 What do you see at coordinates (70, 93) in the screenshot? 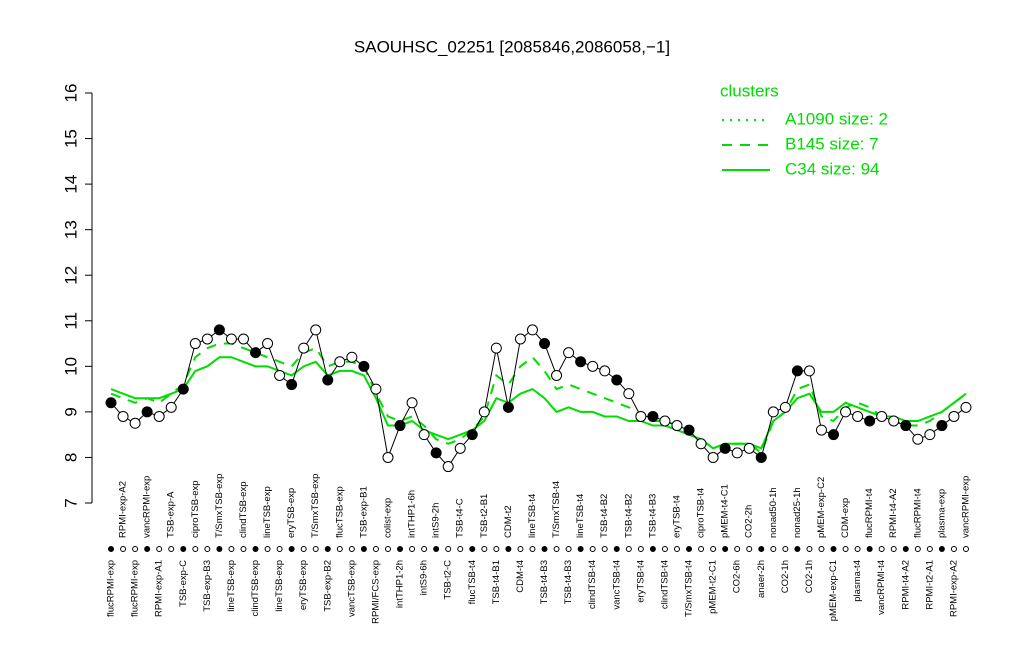
I see `y-tick-label: 16` at bounding box center [70, 93].